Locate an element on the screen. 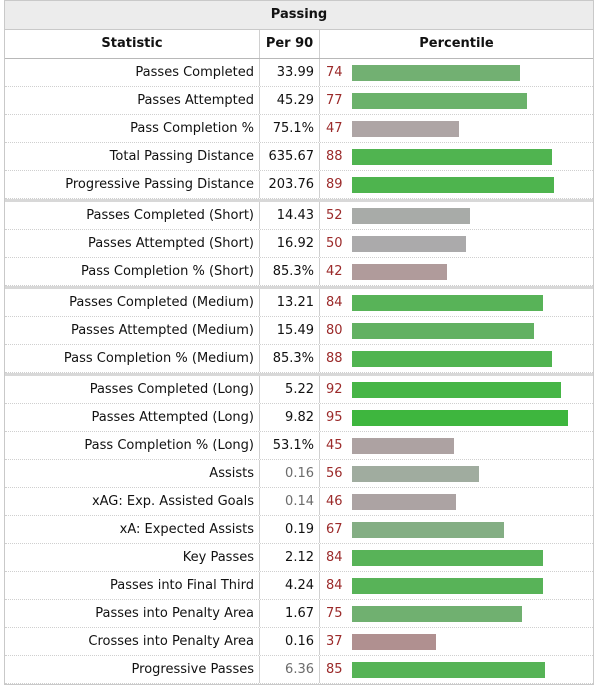  percentile-number: 45 is located at coordinates (334, 445).